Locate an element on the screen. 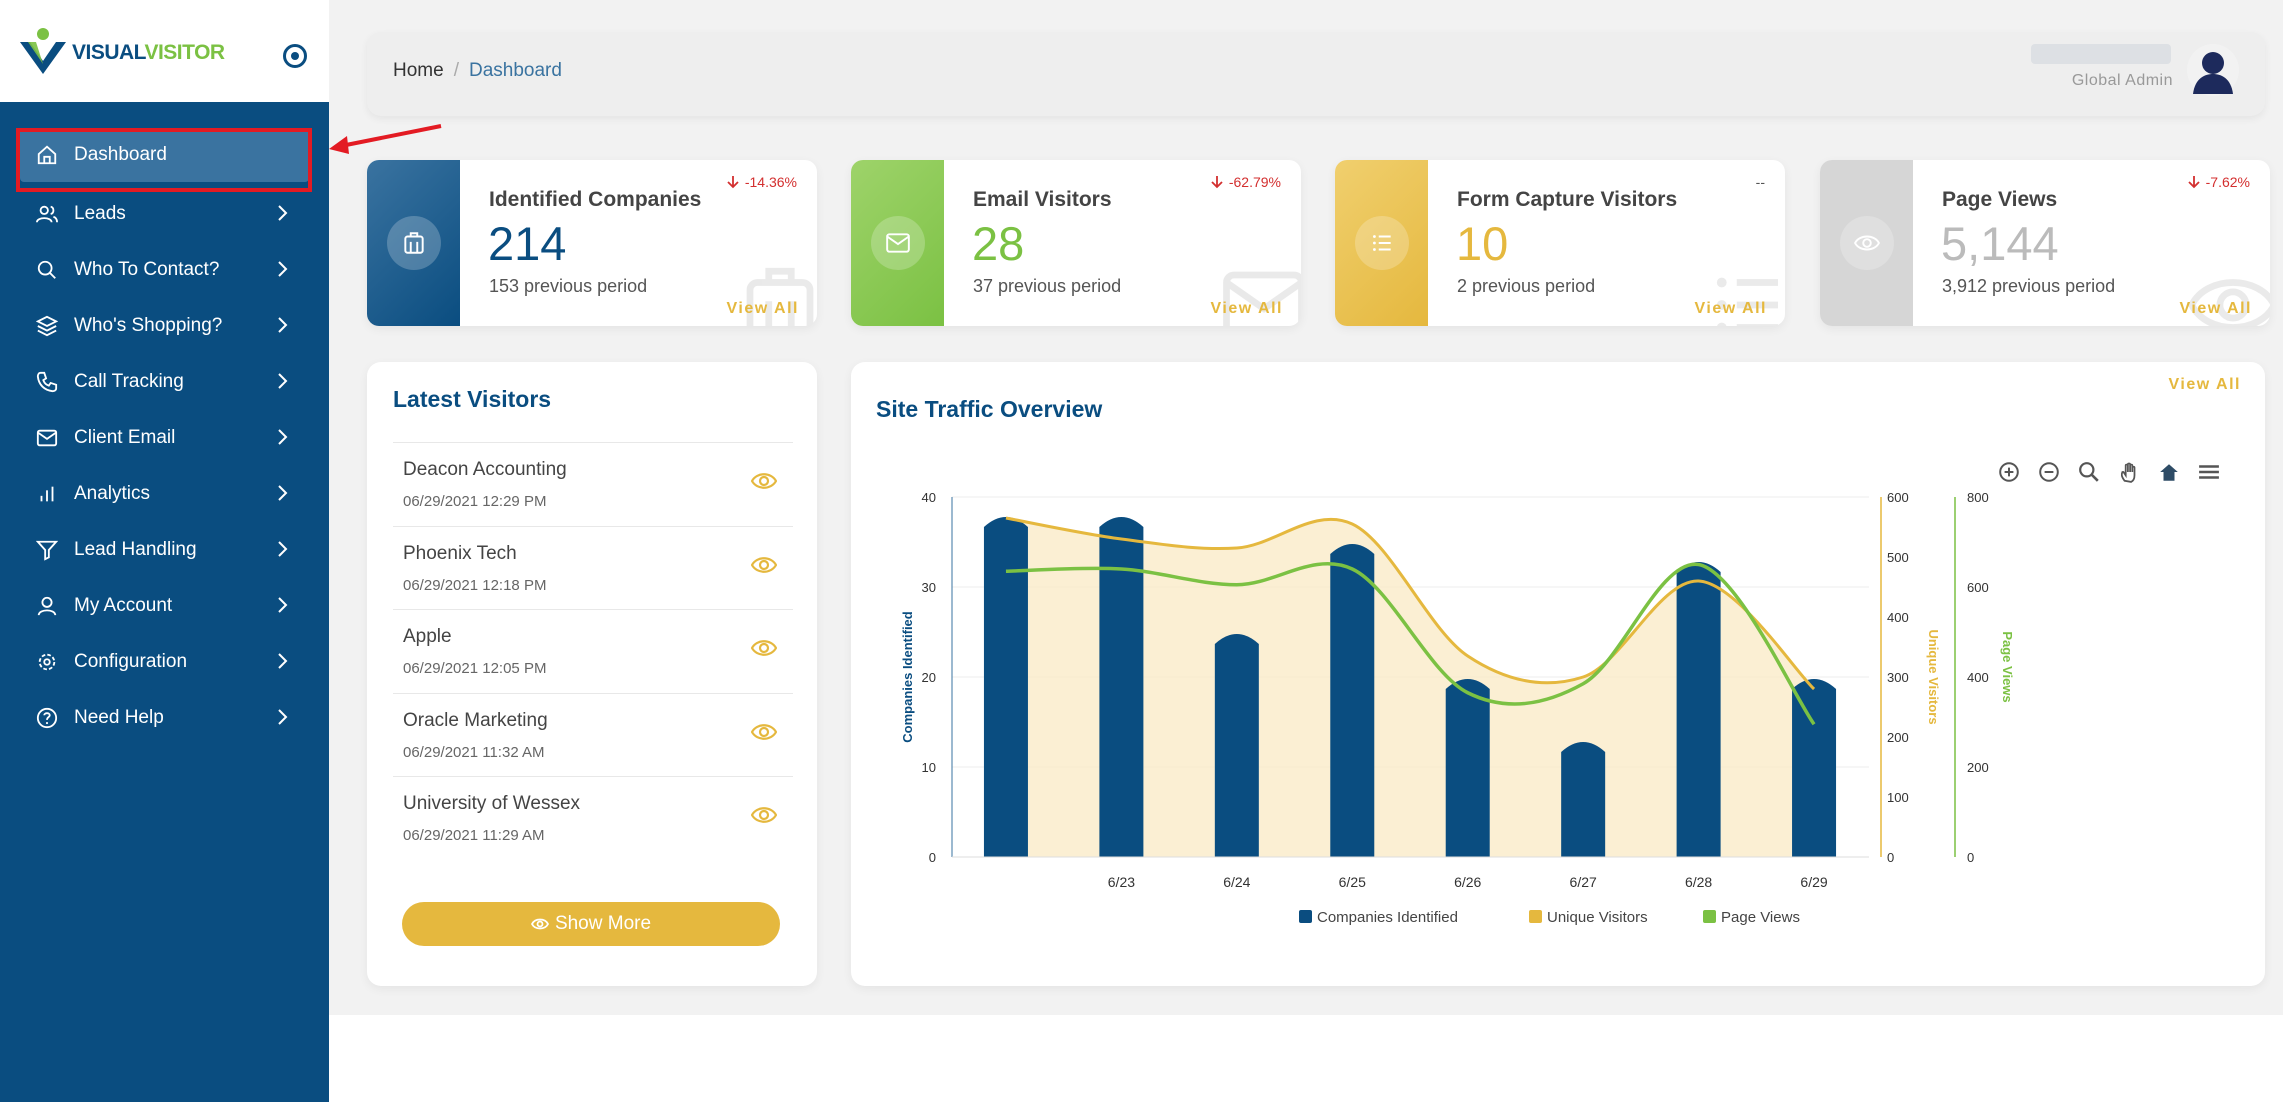 The width and height of the screenshot is (2283, 1102). visitor-date: 06/29/2021 11:29 AM is located at coordinates (474, 835).